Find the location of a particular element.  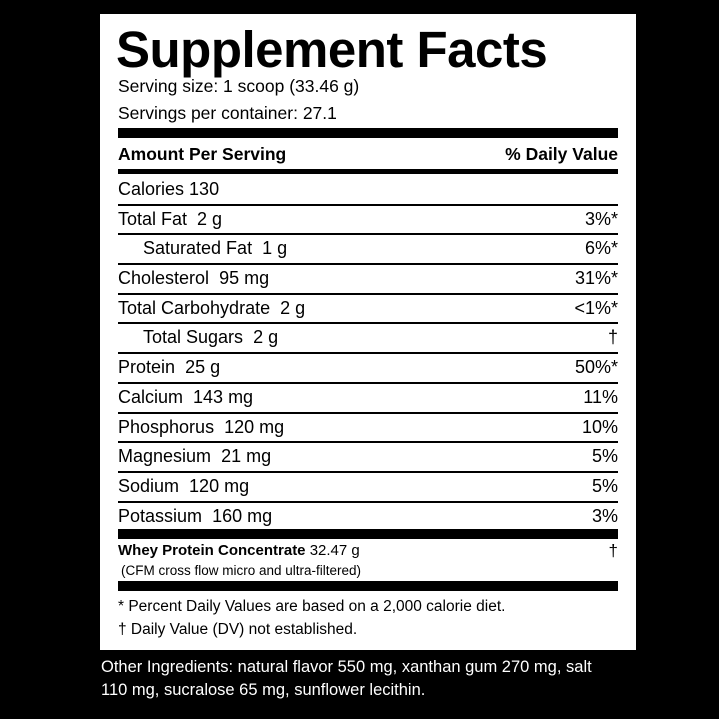

nutrient-label: Phosphorus 120 mg is located at coordinates (201, 427).